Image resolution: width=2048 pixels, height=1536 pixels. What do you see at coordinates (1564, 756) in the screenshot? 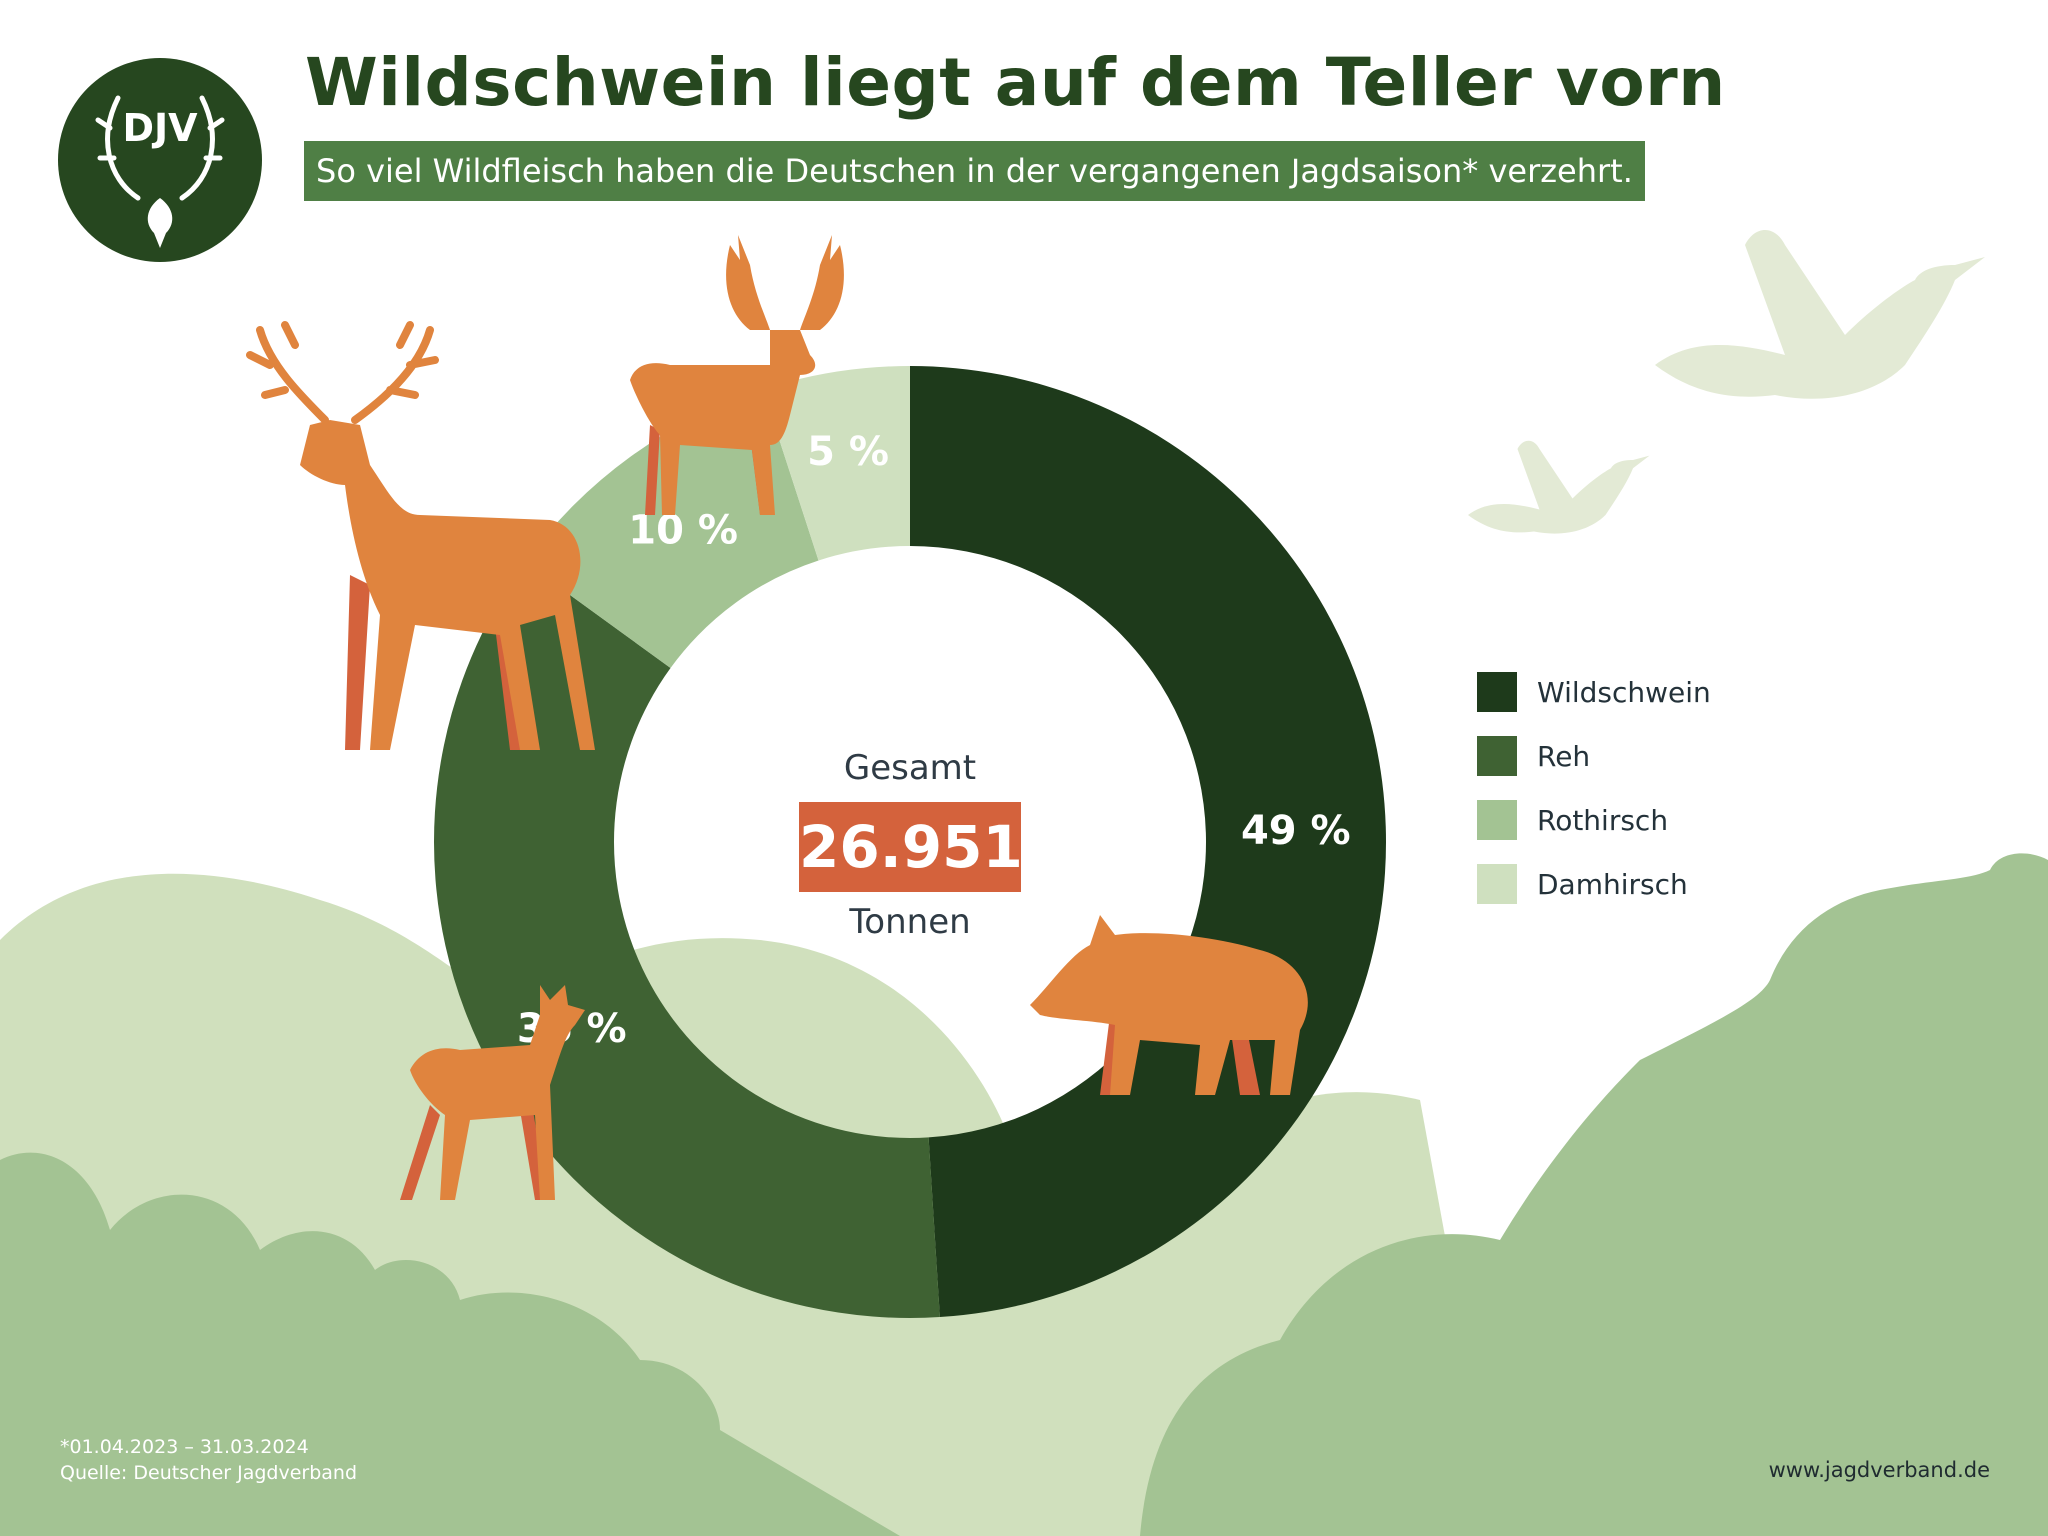
I see `legend-label: Reh` at bounding box center [1564, 756].